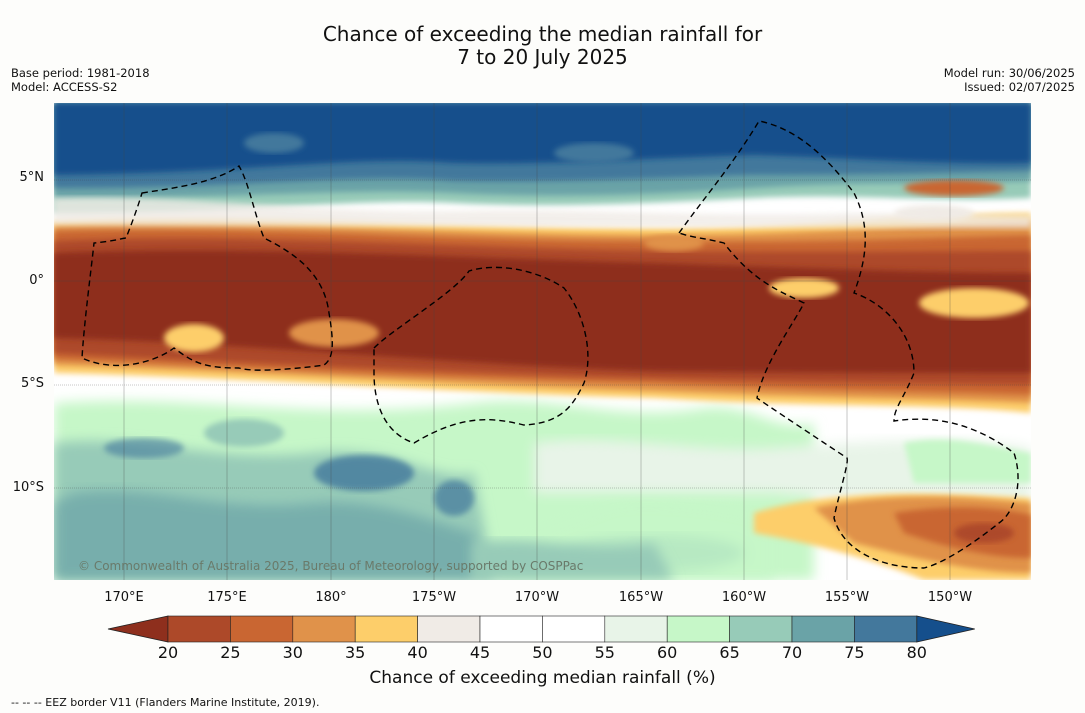  I want to click on lon-label-175e: 175°E, so click(227, 597).